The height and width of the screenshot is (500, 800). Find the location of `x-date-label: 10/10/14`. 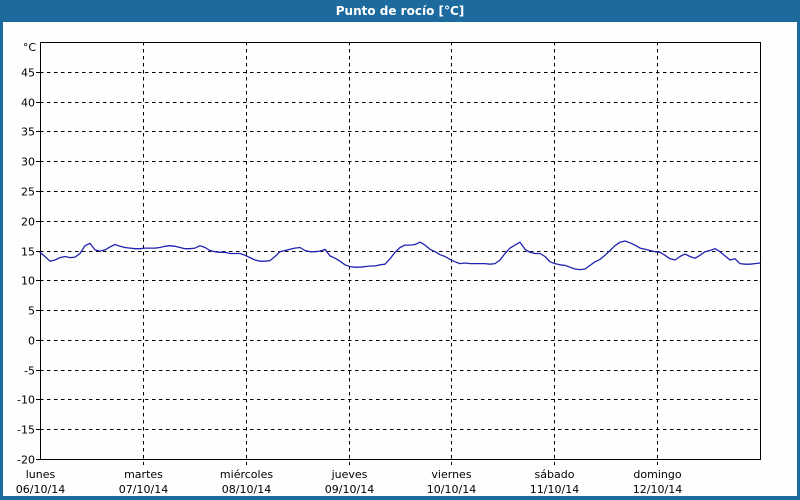

x-date-label: 10/10/14 is located at coordinates (451, 489).